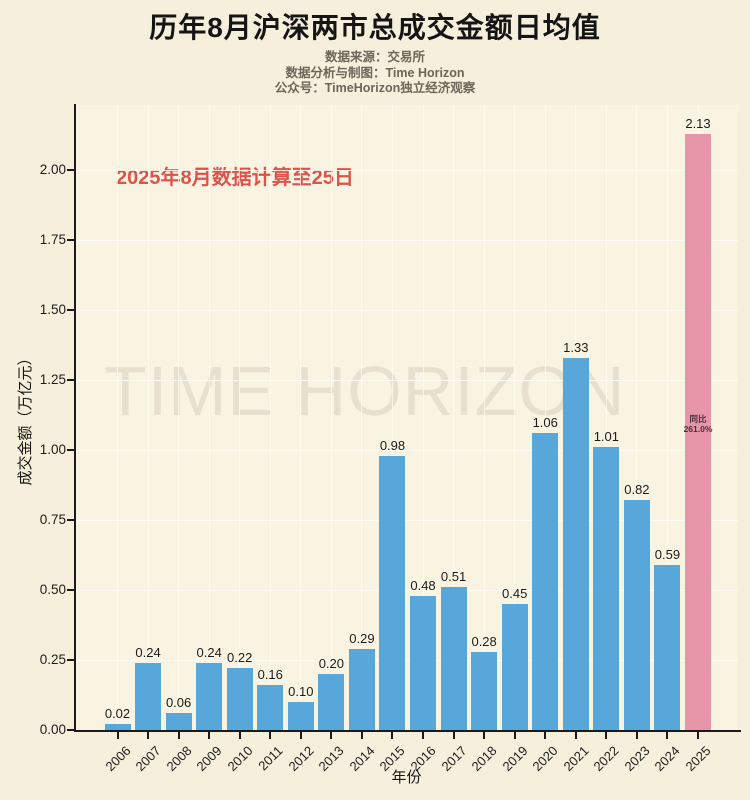  I want to click on bar-2020, so click(545, 581).